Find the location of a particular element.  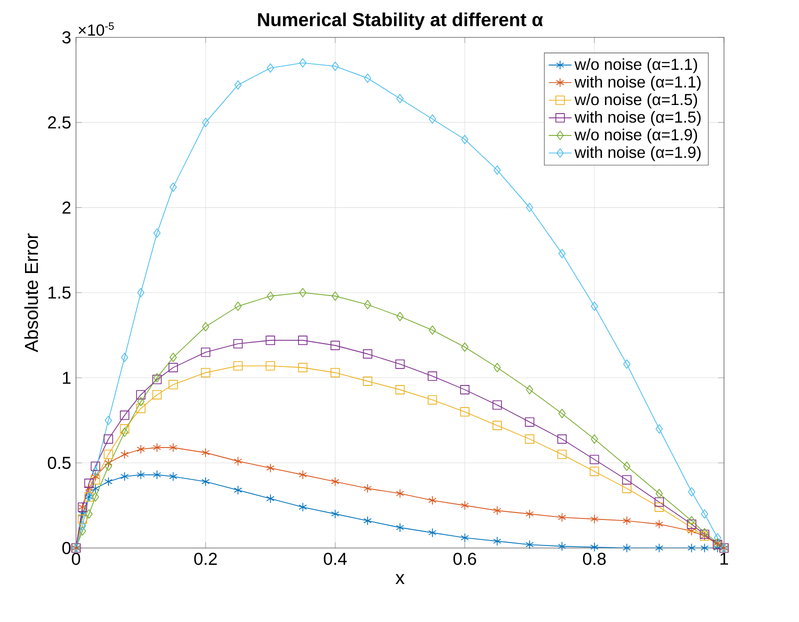

y-tick-label: 2.5 is located at coordinates (59, 122).